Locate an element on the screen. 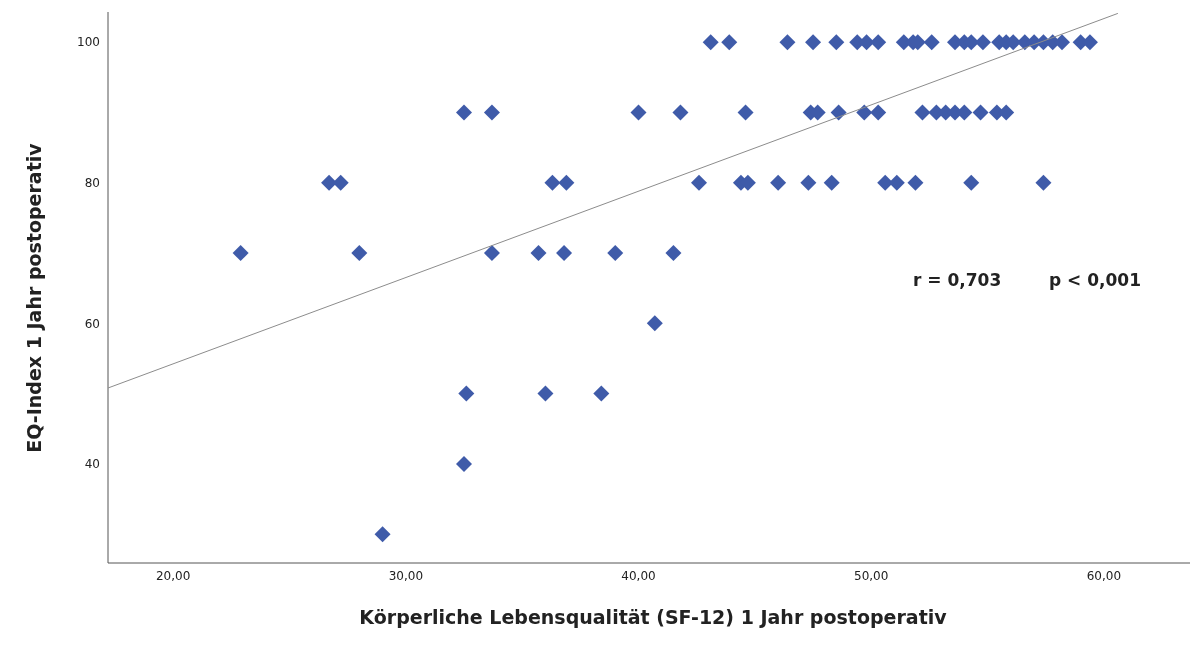 The image size is (1202, 651). x-axis-title: Körperliche Lebensqualität (SF-12) 1 Jahr postoperativ is located at coordinates (653, 617).